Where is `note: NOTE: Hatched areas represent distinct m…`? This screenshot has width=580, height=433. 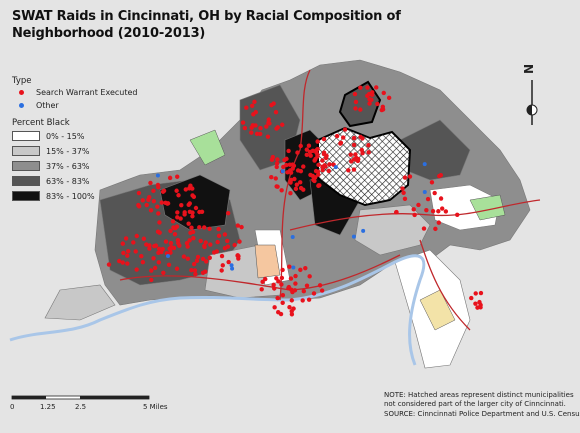 note: NOTE: Hatched areas represent distinct m… is located at coordinates (479, 399).